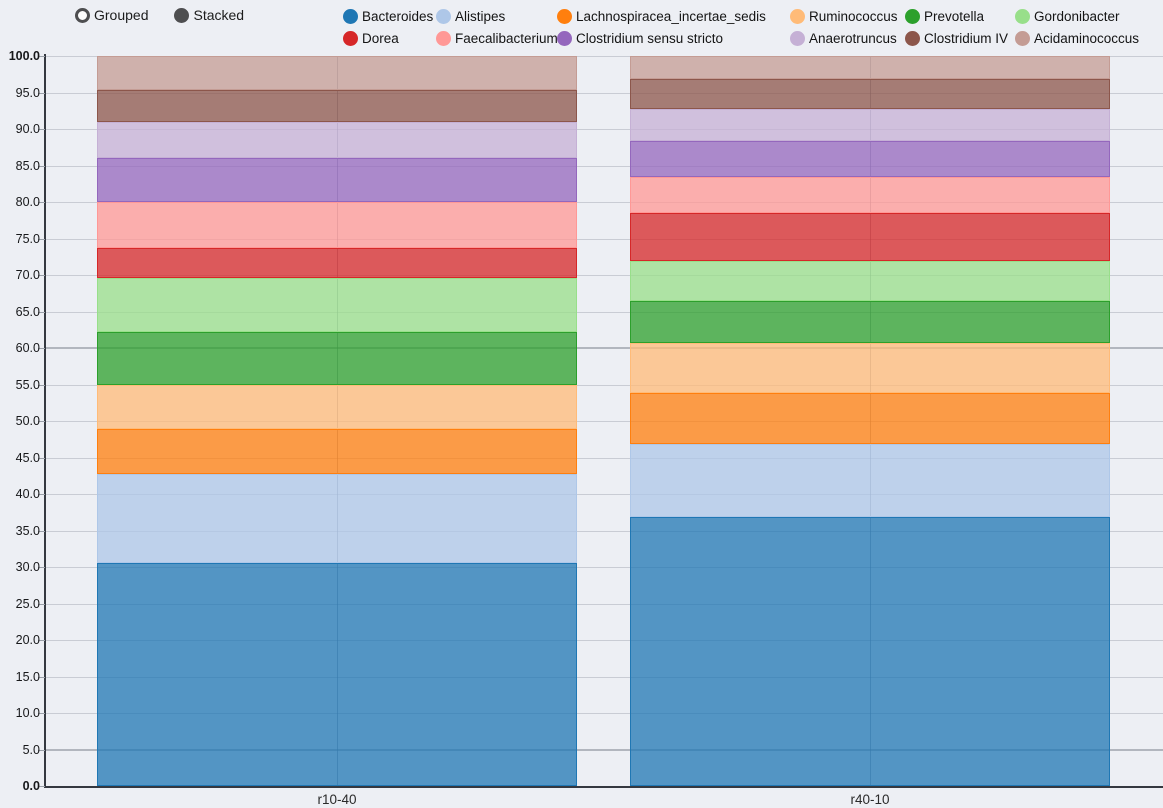  Describe the element at coordinates (870, 799) in the screenshot. I see `x-axis-label: r40-10` at that location.